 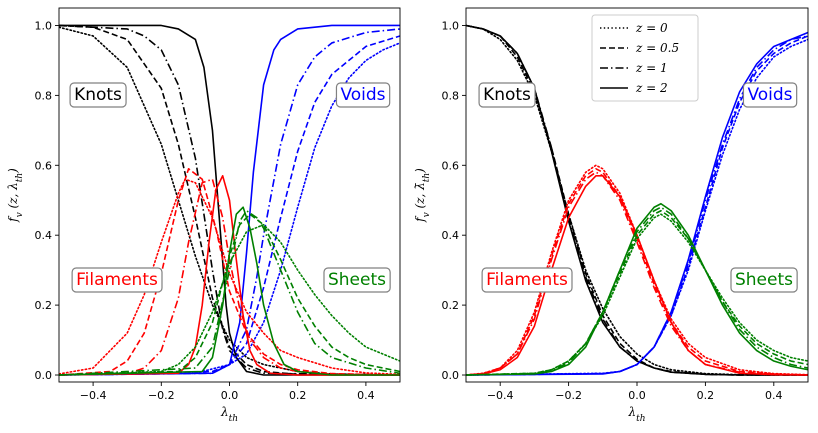 I want to click on legend-label: z = 0, so click(x=651, y=28).